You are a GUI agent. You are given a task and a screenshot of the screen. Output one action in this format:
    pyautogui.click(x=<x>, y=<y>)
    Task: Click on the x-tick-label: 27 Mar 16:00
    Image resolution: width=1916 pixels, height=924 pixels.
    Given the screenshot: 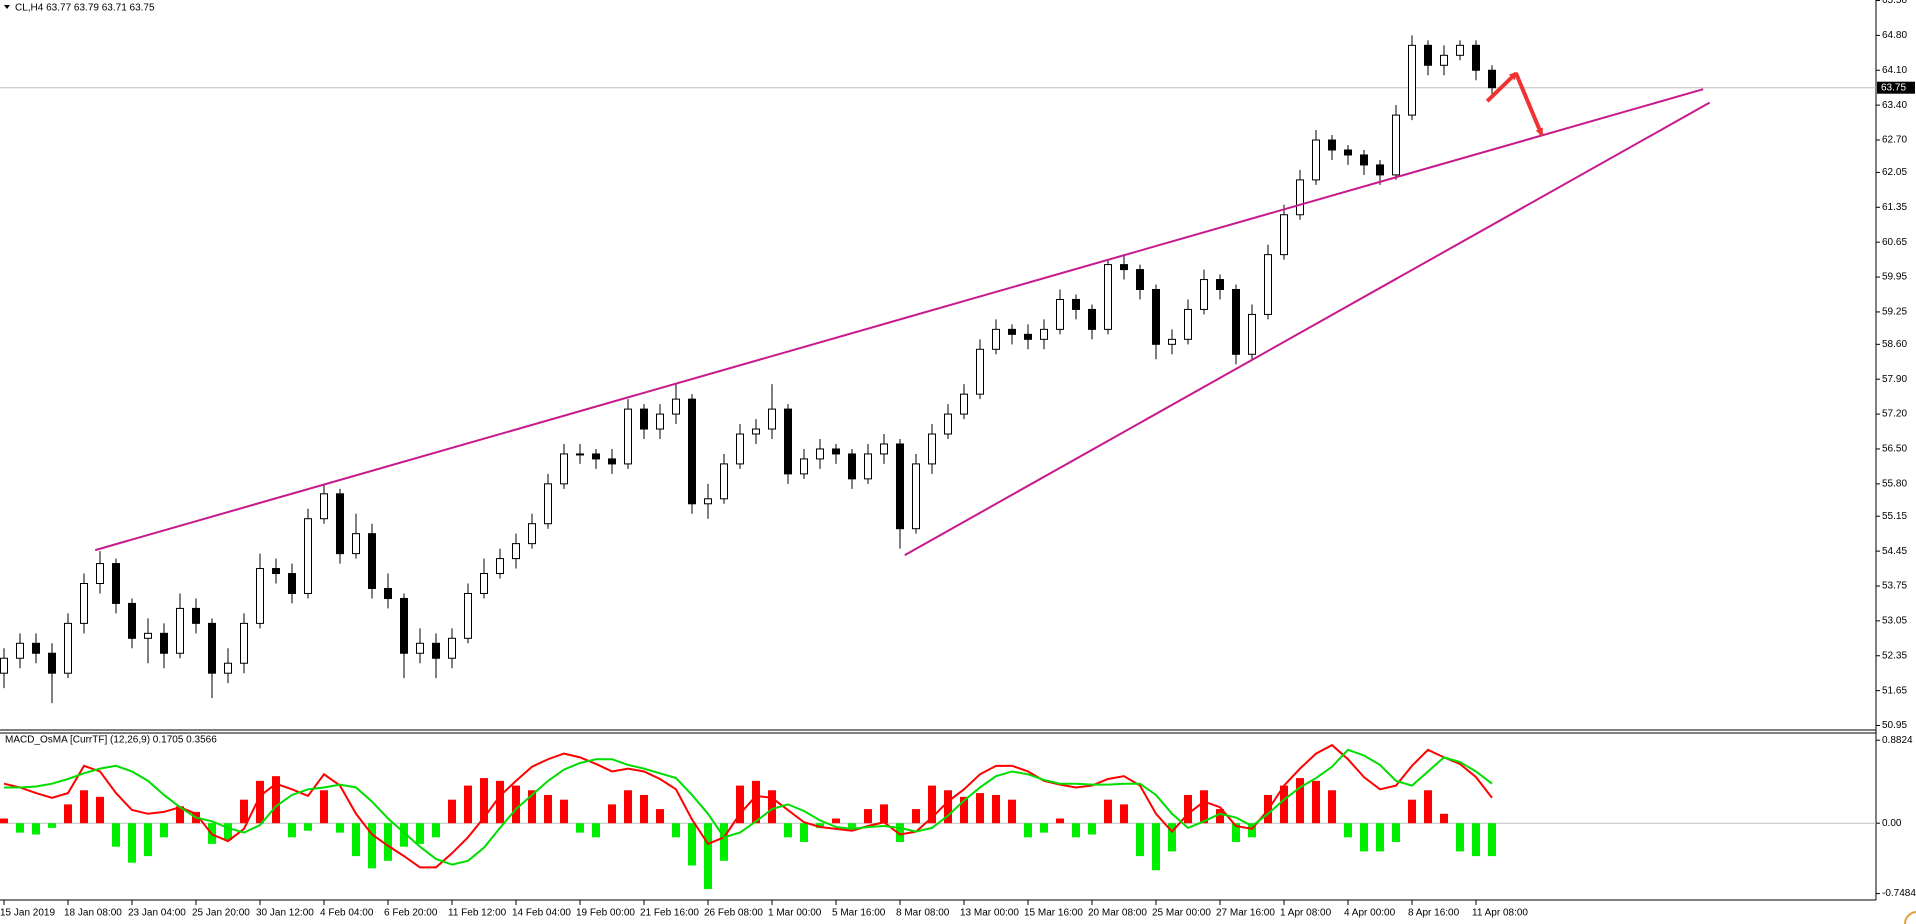 What is the action you would take?
    pyautogui.click(x=1245, y=913)
    